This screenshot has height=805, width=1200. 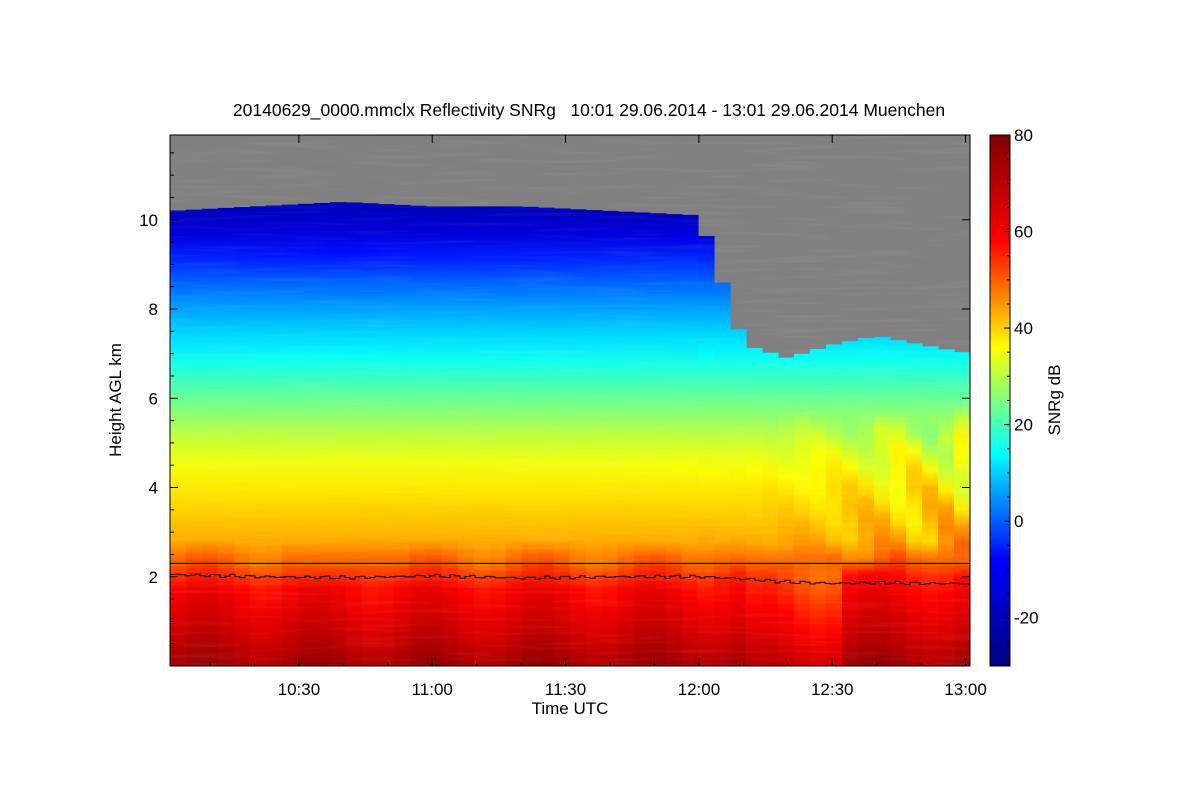 I want to click on y-tick-label: 4, so click(x=153, y=488).